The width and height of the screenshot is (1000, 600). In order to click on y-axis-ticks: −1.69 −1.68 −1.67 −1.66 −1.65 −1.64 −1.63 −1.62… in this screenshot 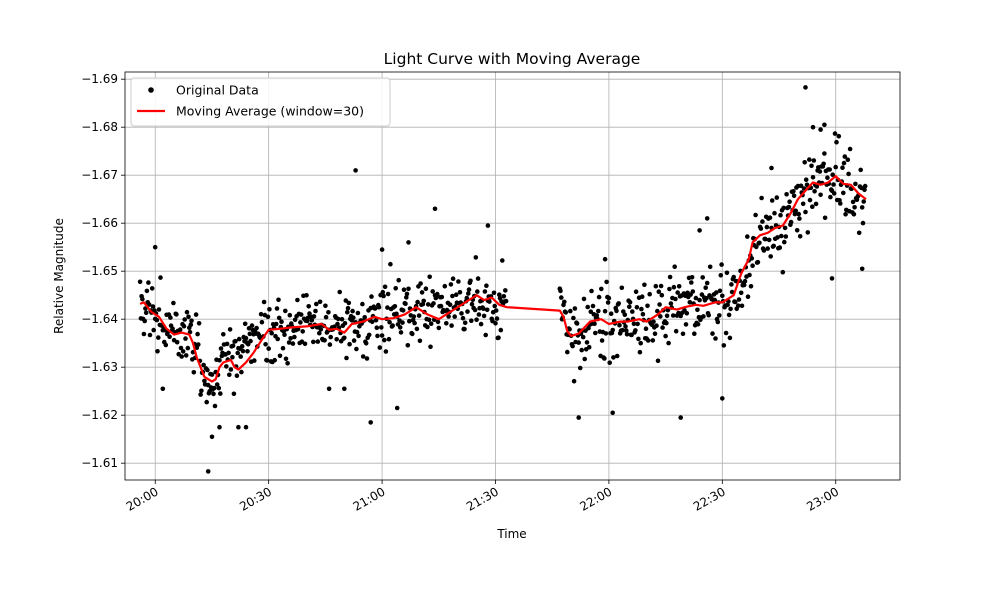, I will do `click(103, 271)`.